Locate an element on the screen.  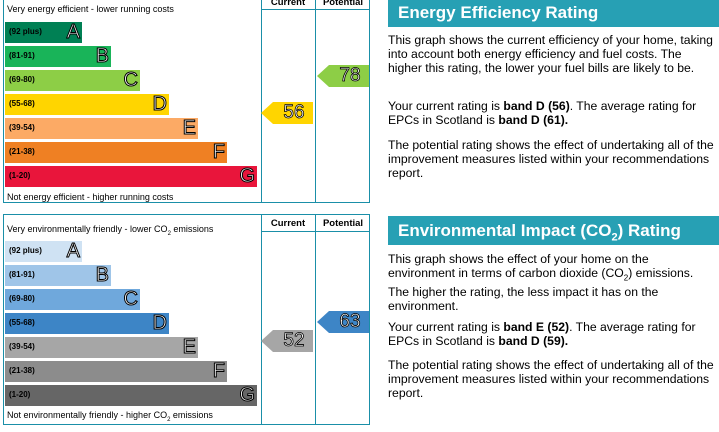
current-rating-arrow: 52 is located at coordinates (287, 341).